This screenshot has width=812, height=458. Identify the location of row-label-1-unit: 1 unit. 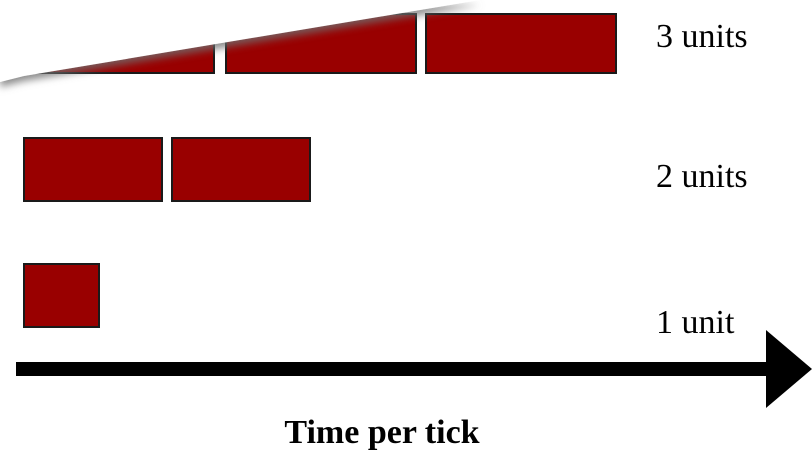
(695, 322).